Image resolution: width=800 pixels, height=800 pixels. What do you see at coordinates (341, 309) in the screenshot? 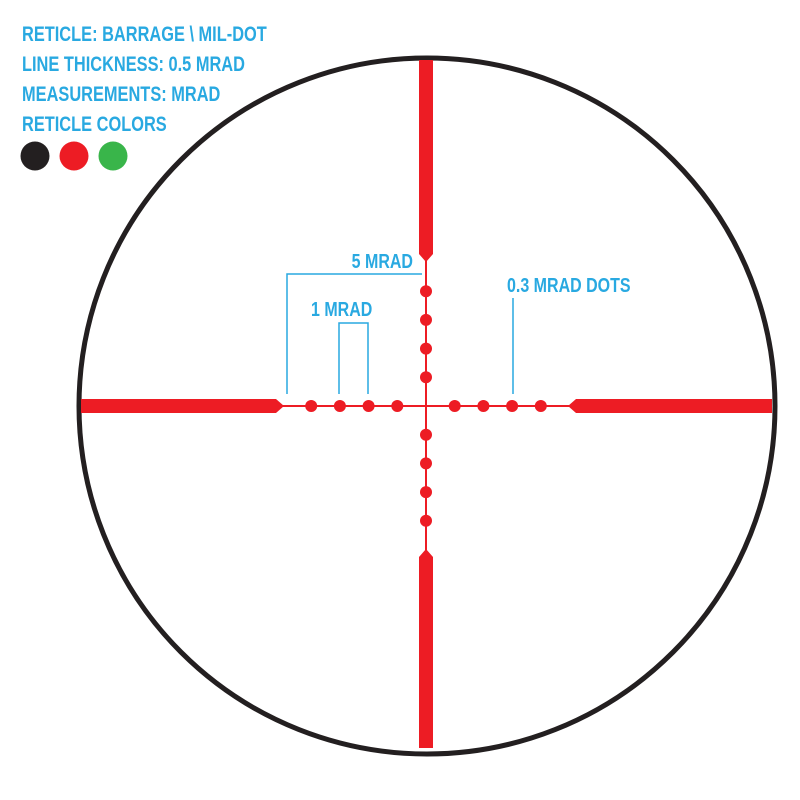
I see `one-mrad-label: 1 MRAD` at bounding box center [341, 309].